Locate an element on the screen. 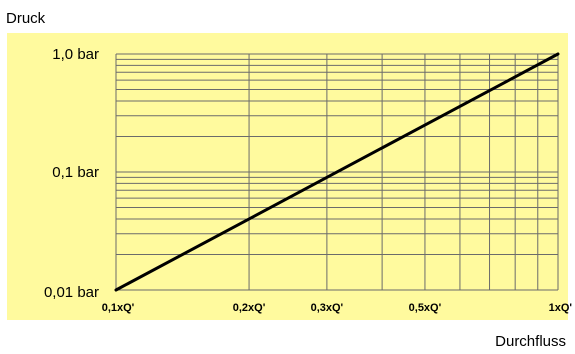  x-tick-label: 0,5xQ' is located at coordinates (425, 308).